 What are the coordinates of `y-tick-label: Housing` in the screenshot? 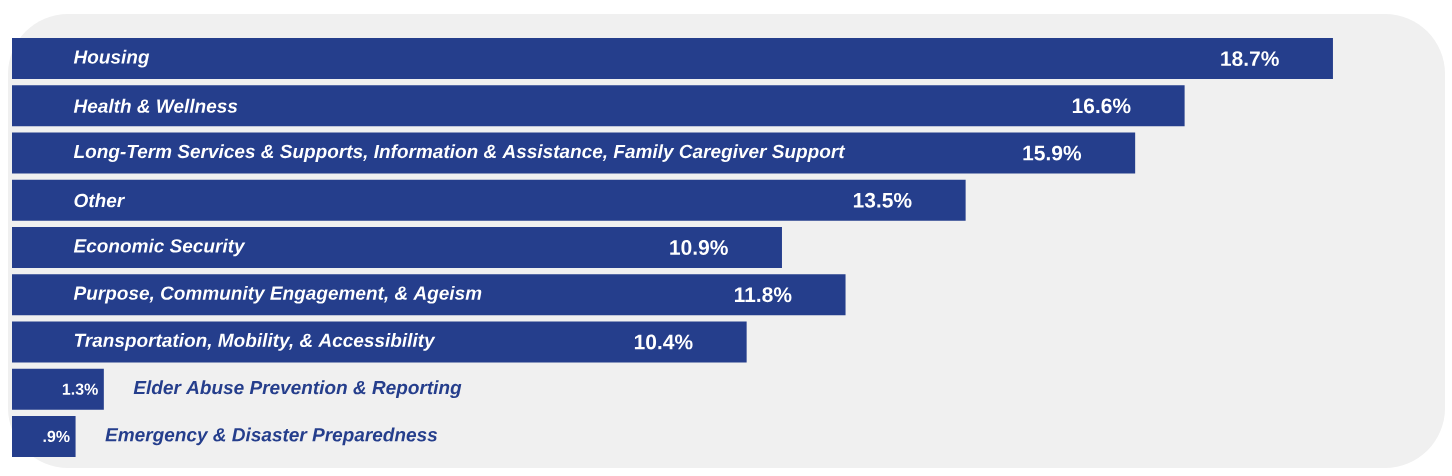 It's located at (111, 58).